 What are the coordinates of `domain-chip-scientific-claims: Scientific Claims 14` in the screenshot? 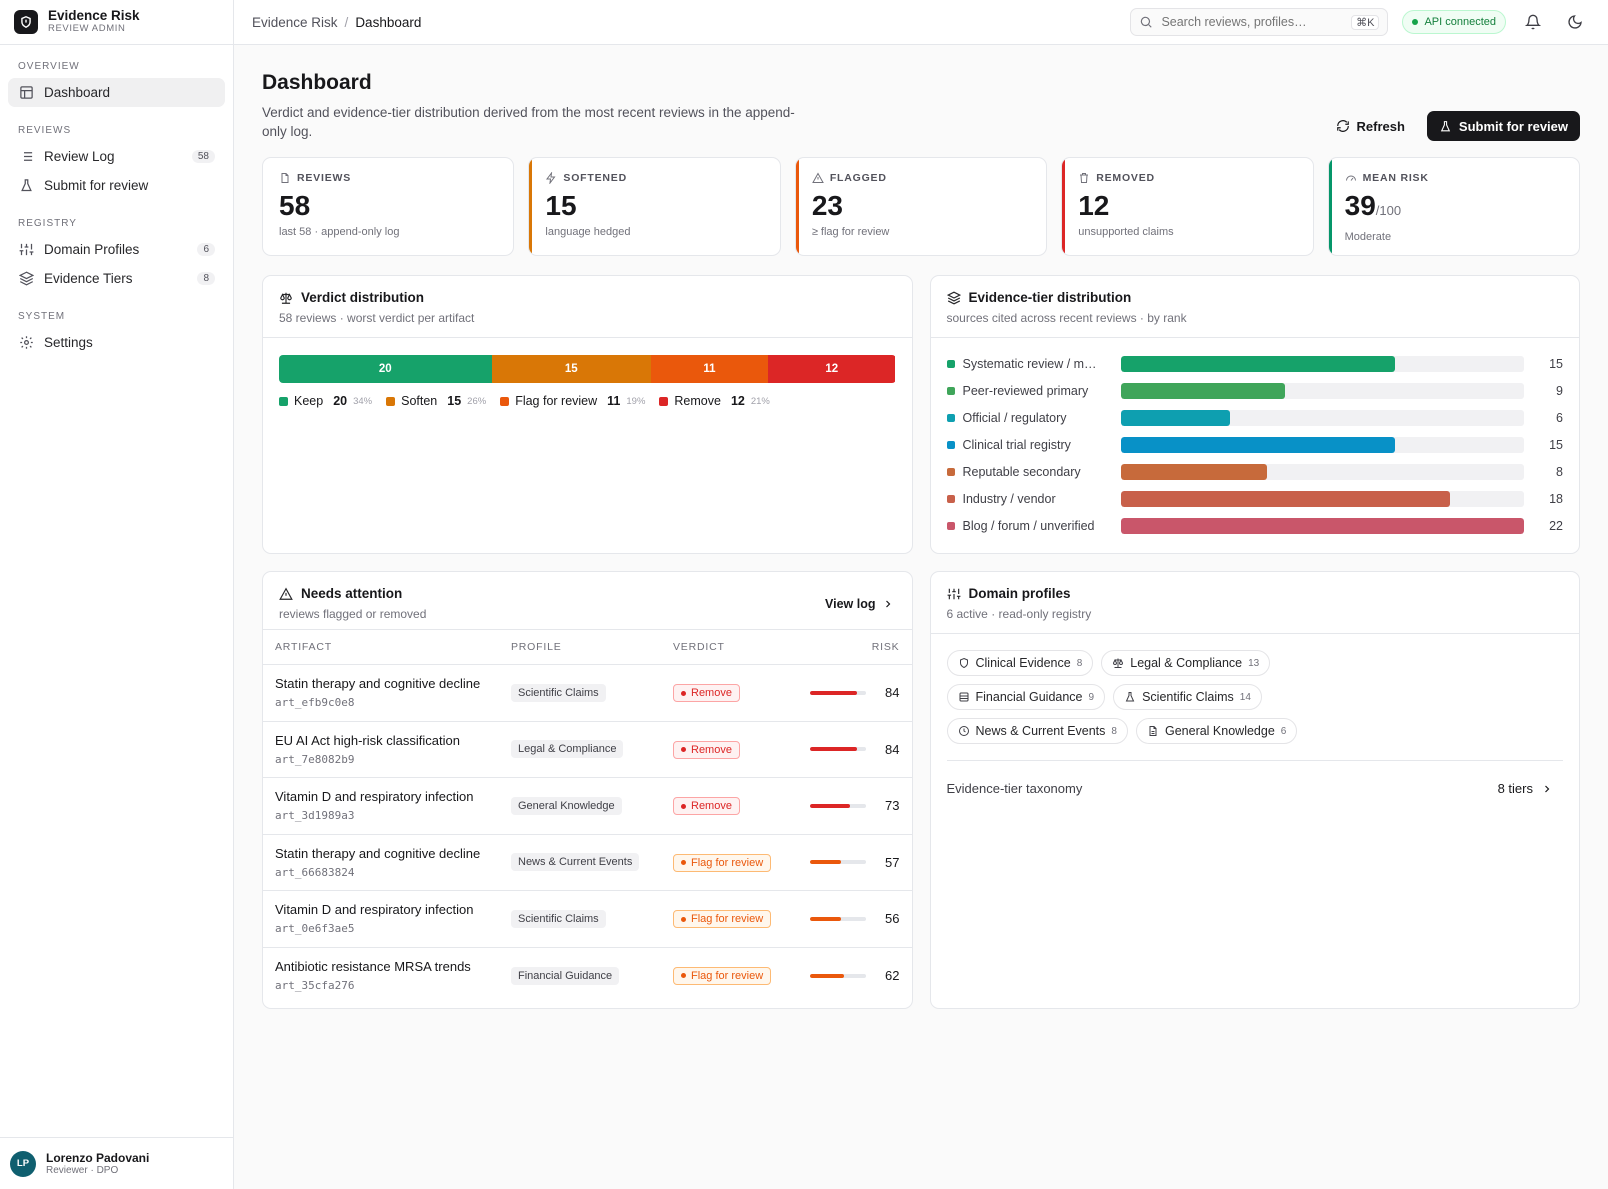 It's located at (1187, 697).